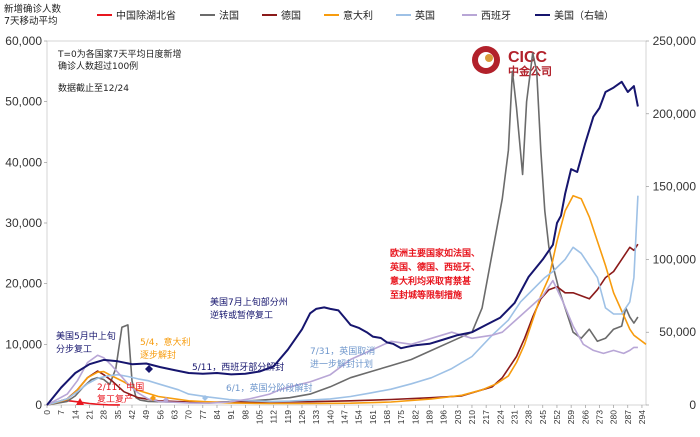  Describe the element at coordinates (342, 351) in the screenshot. I see `annotation-uk-july-1: 7/31，英国取消` at that location.